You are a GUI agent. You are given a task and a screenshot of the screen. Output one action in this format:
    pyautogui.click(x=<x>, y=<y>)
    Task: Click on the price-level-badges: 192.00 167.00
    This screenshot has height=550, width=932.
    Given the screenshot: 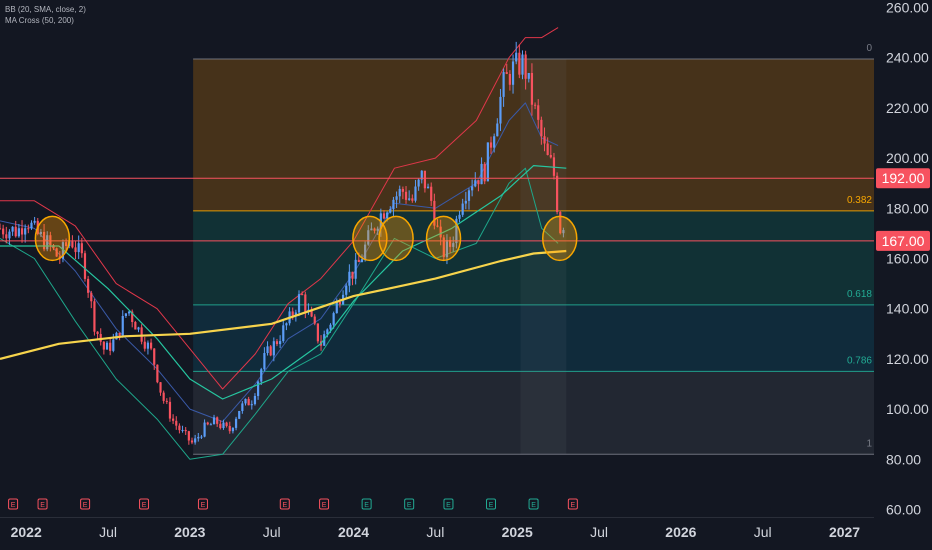 What is the action you would take?
    pyautogui.click(x=903, y=209)
    